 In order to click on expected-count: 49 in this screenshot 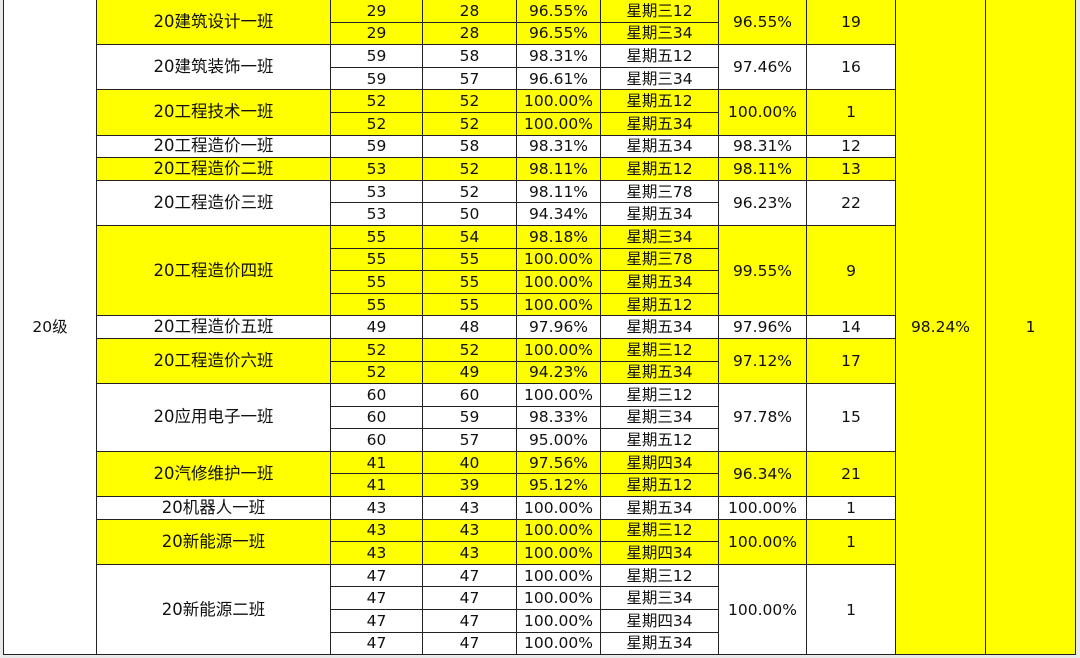, I will do `click(376, 327)`.